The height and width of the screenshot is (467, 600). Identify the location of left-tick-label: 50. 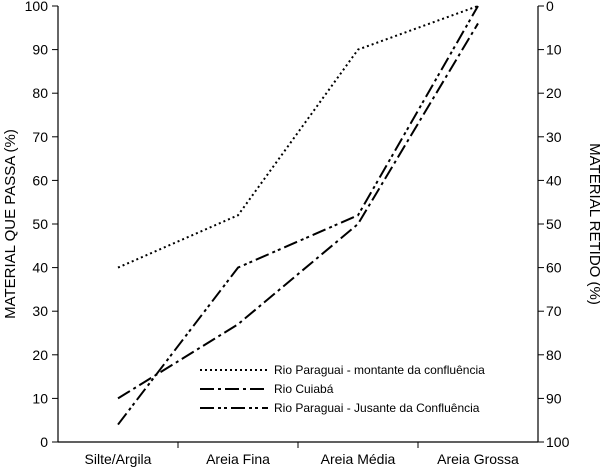
(40, 224).